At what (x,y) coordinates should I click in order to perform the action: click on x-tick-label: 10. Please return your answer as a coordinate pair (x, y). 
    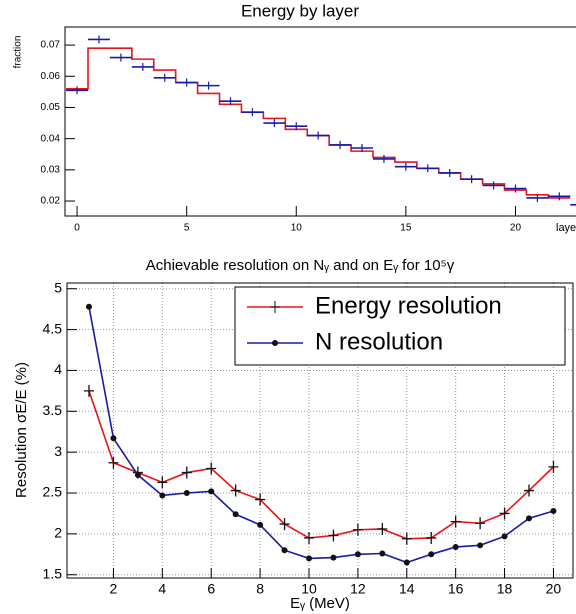
    Looking at the image, I should click on (309, 589).